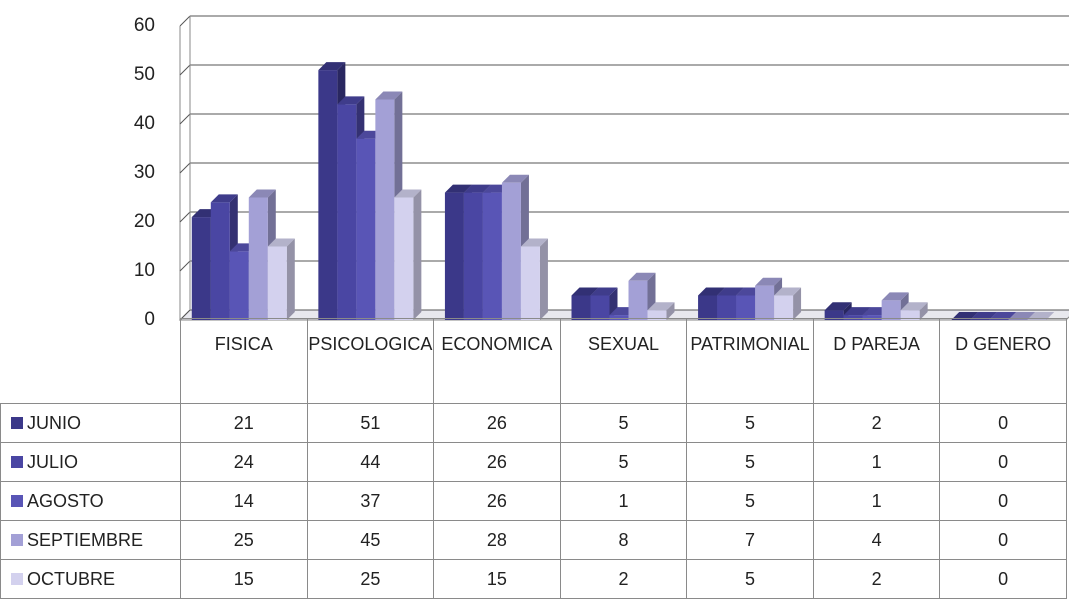 Image resolution: width=1069 pixels, height=599 pixels. What do you see at coordinates (370, 462) in the screenshot?
I see `value-cell: 44` at bounding box center [370, 462].